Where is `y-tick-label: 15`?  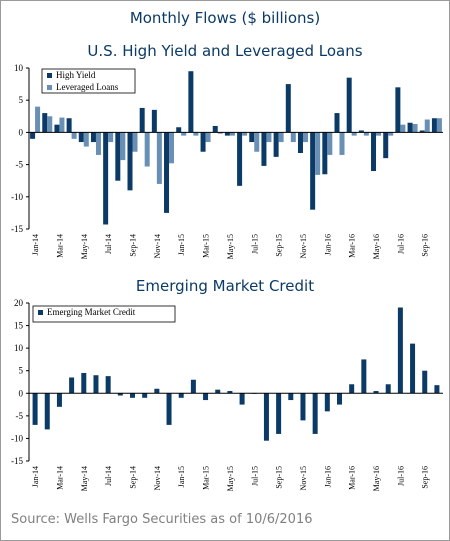 y-tick-label: 15 is located at coordinates (19, 326).